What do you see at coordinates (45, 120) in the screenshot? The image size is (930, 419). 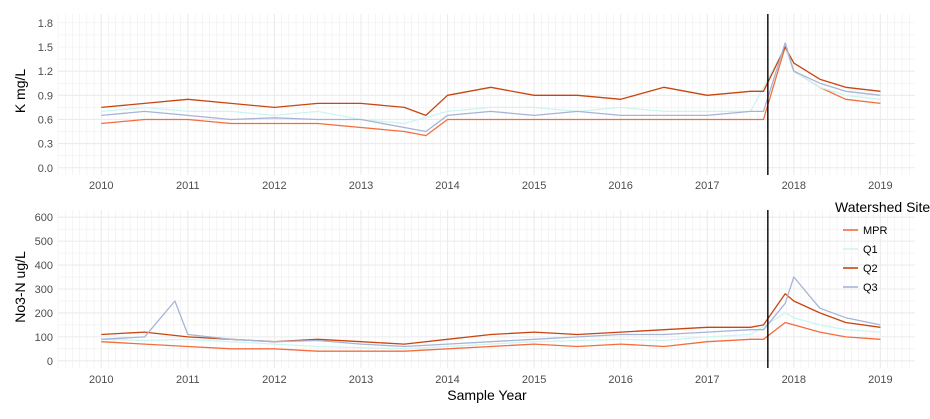 I see `y-tick-label: 0.6` at bounding box center [45, 120].